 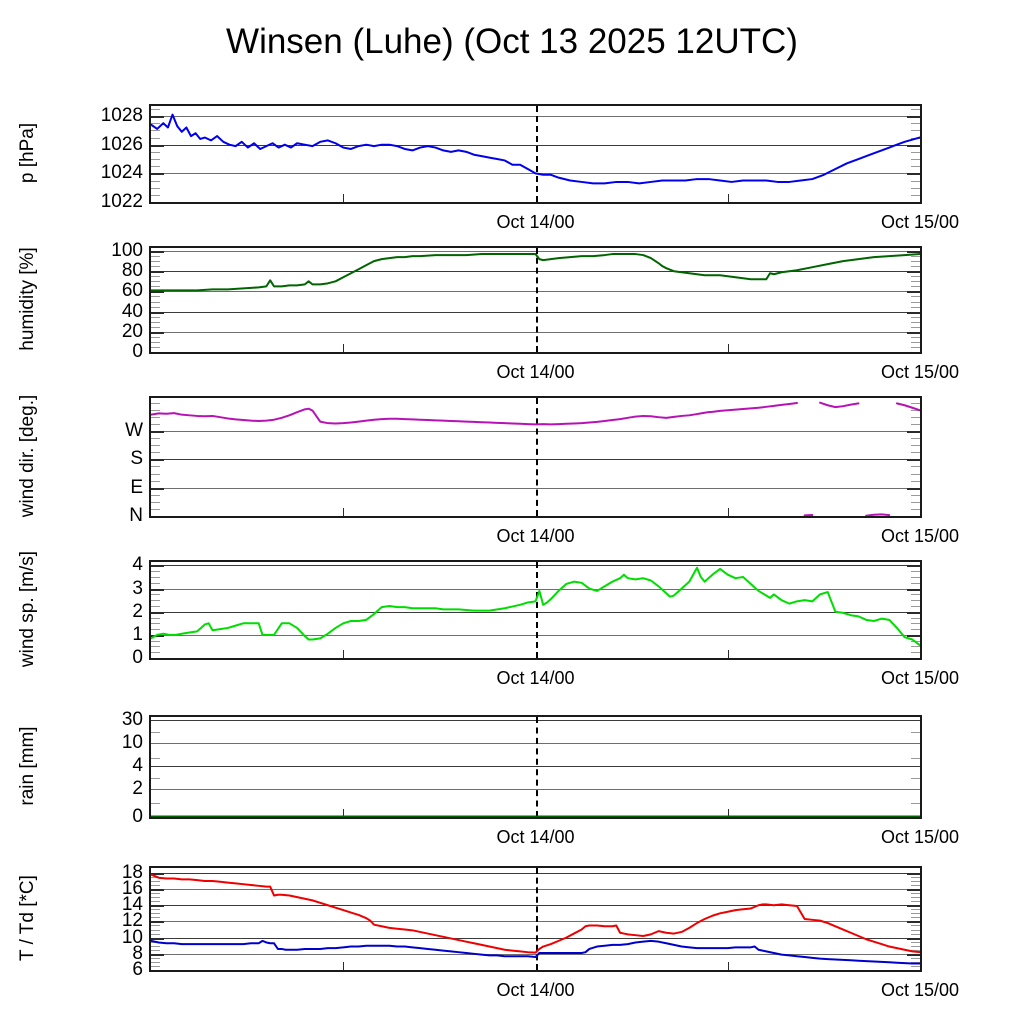 I want to click on x-axis-tick-label: Oct 14/00, so click(x=535, y=990).